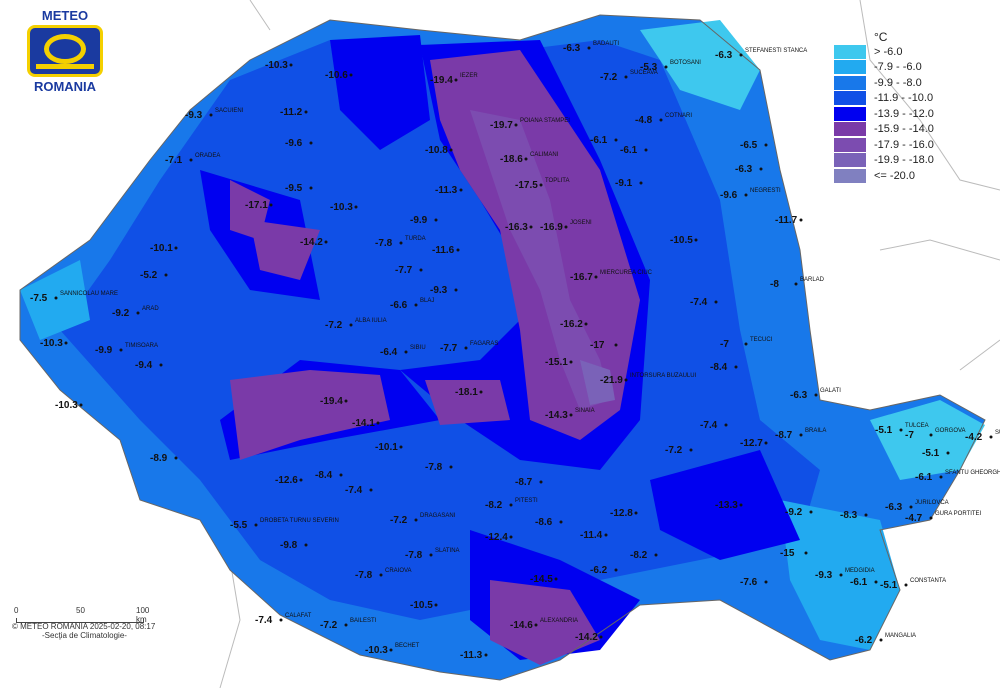 The height and width of the screenshot is (688, 1000). What do you see at coordinates (499, 537) in the screenshot?
I see `station-marker: -12.4` at bounding box center [499, 537].